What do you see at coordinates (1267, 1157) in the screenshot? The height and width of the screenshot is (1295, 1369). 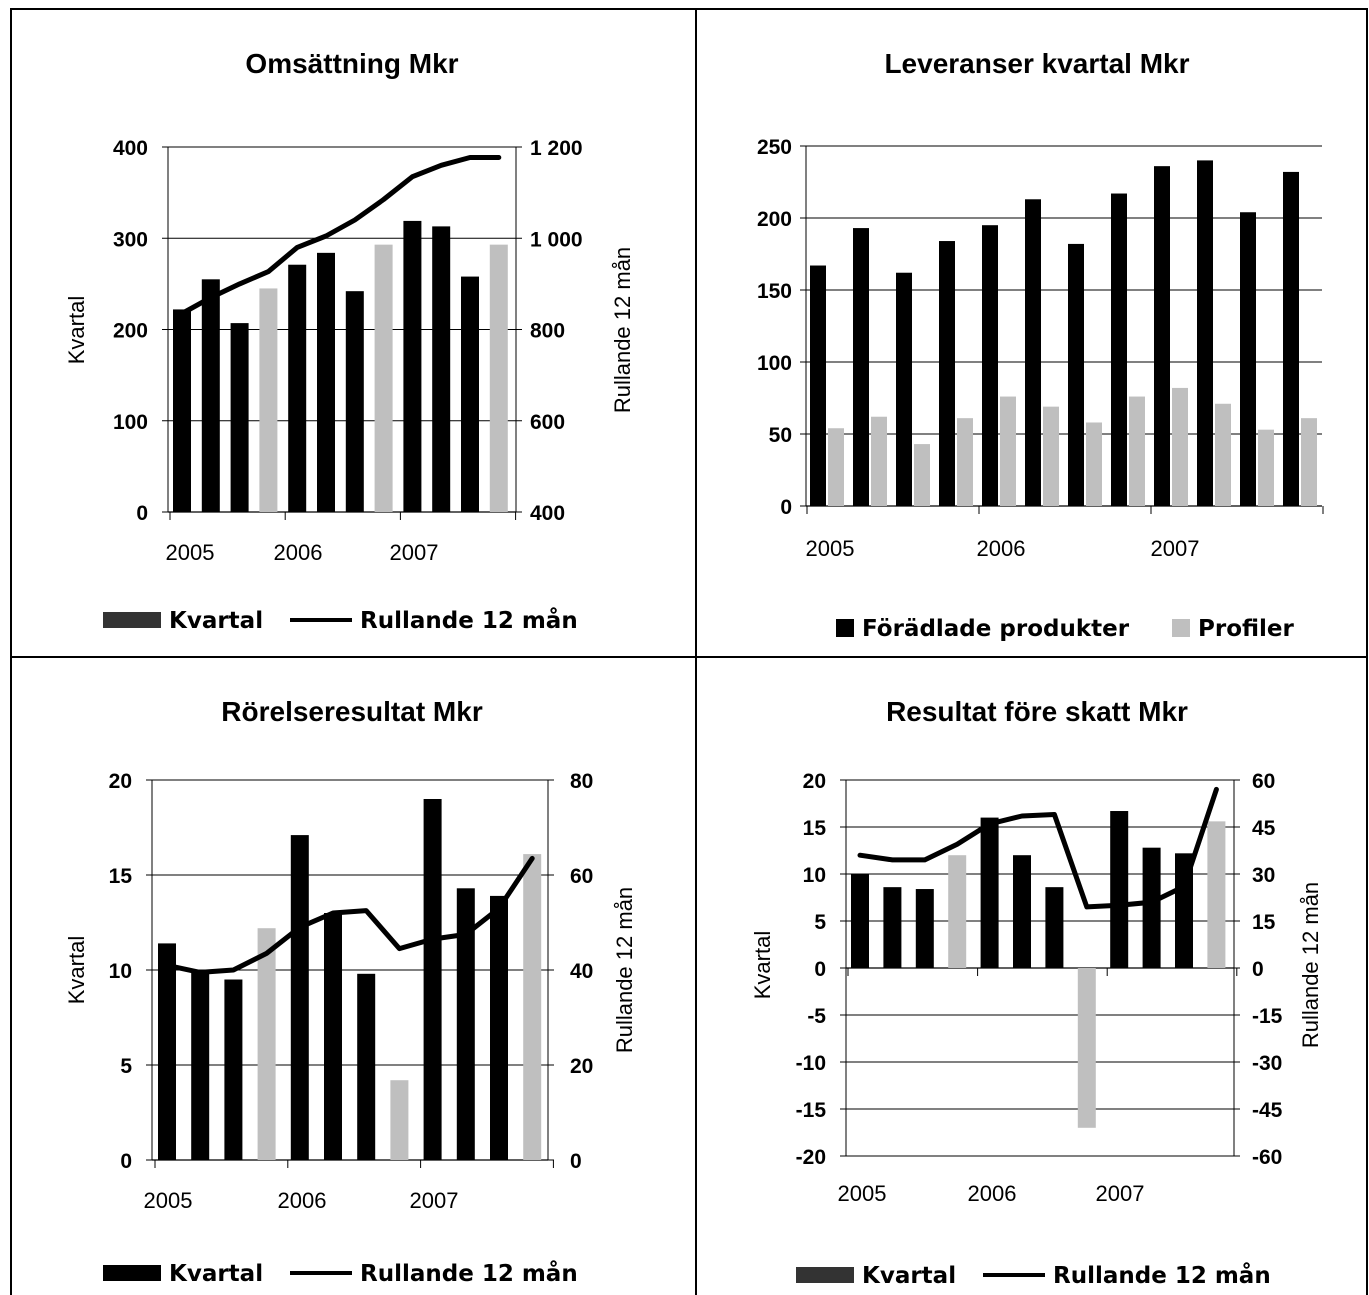 I see `y2-tick-label: -60` at bounding box center [1267, 1157].